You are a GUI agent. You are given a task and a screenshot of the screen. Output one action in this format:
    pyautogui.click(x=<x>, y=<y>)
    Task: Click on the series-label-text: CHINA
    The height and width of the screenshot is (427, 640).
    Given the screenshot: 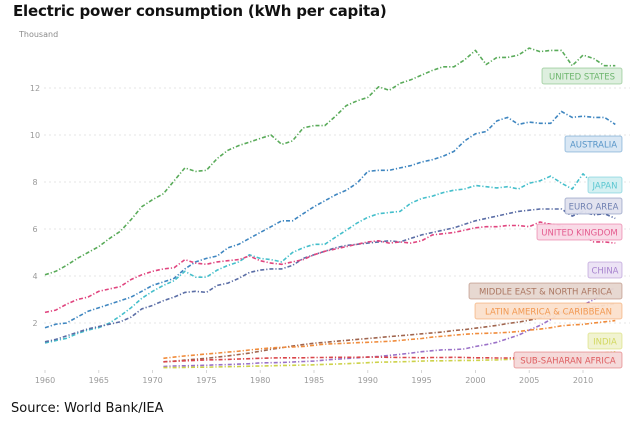 What is the action you would take?
    pyautogui.click(x=604, y=272)
    